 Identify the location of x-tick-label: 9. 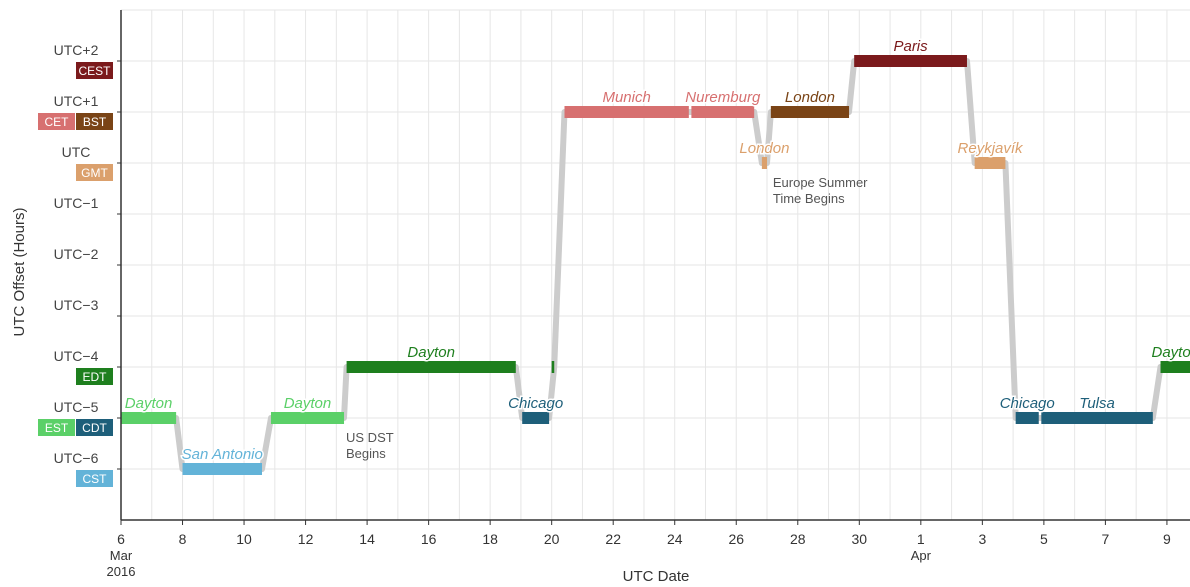
(1167, 539).